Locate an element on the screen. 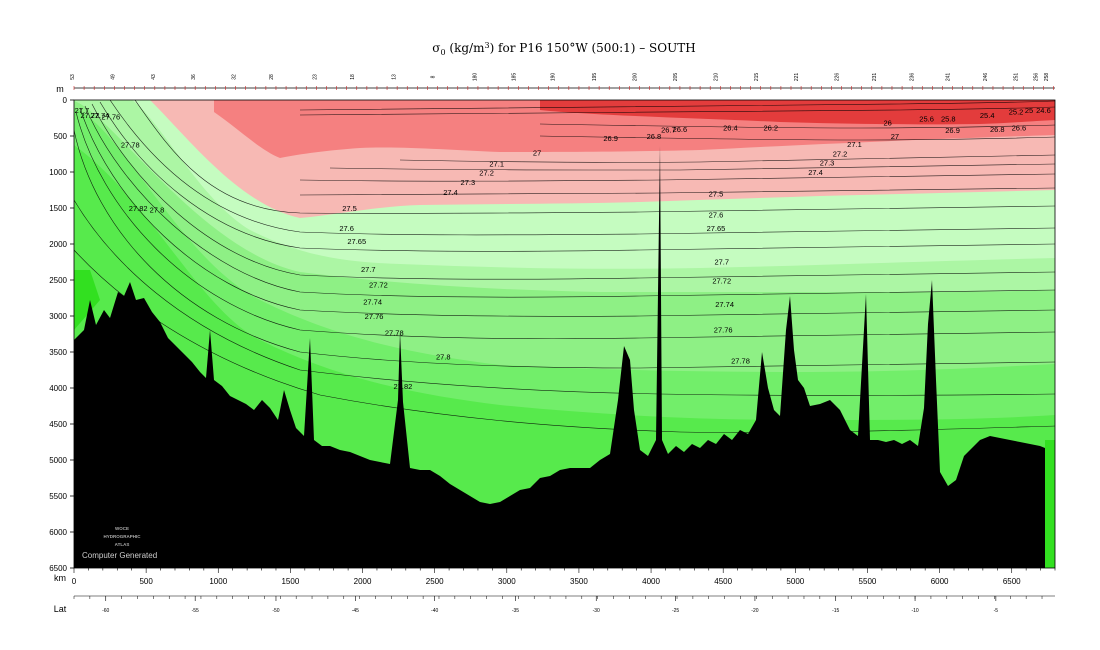 The height and width of the screenshot is (650, 1100). contour-label: 26.2 is located at coordinates (770, 127).